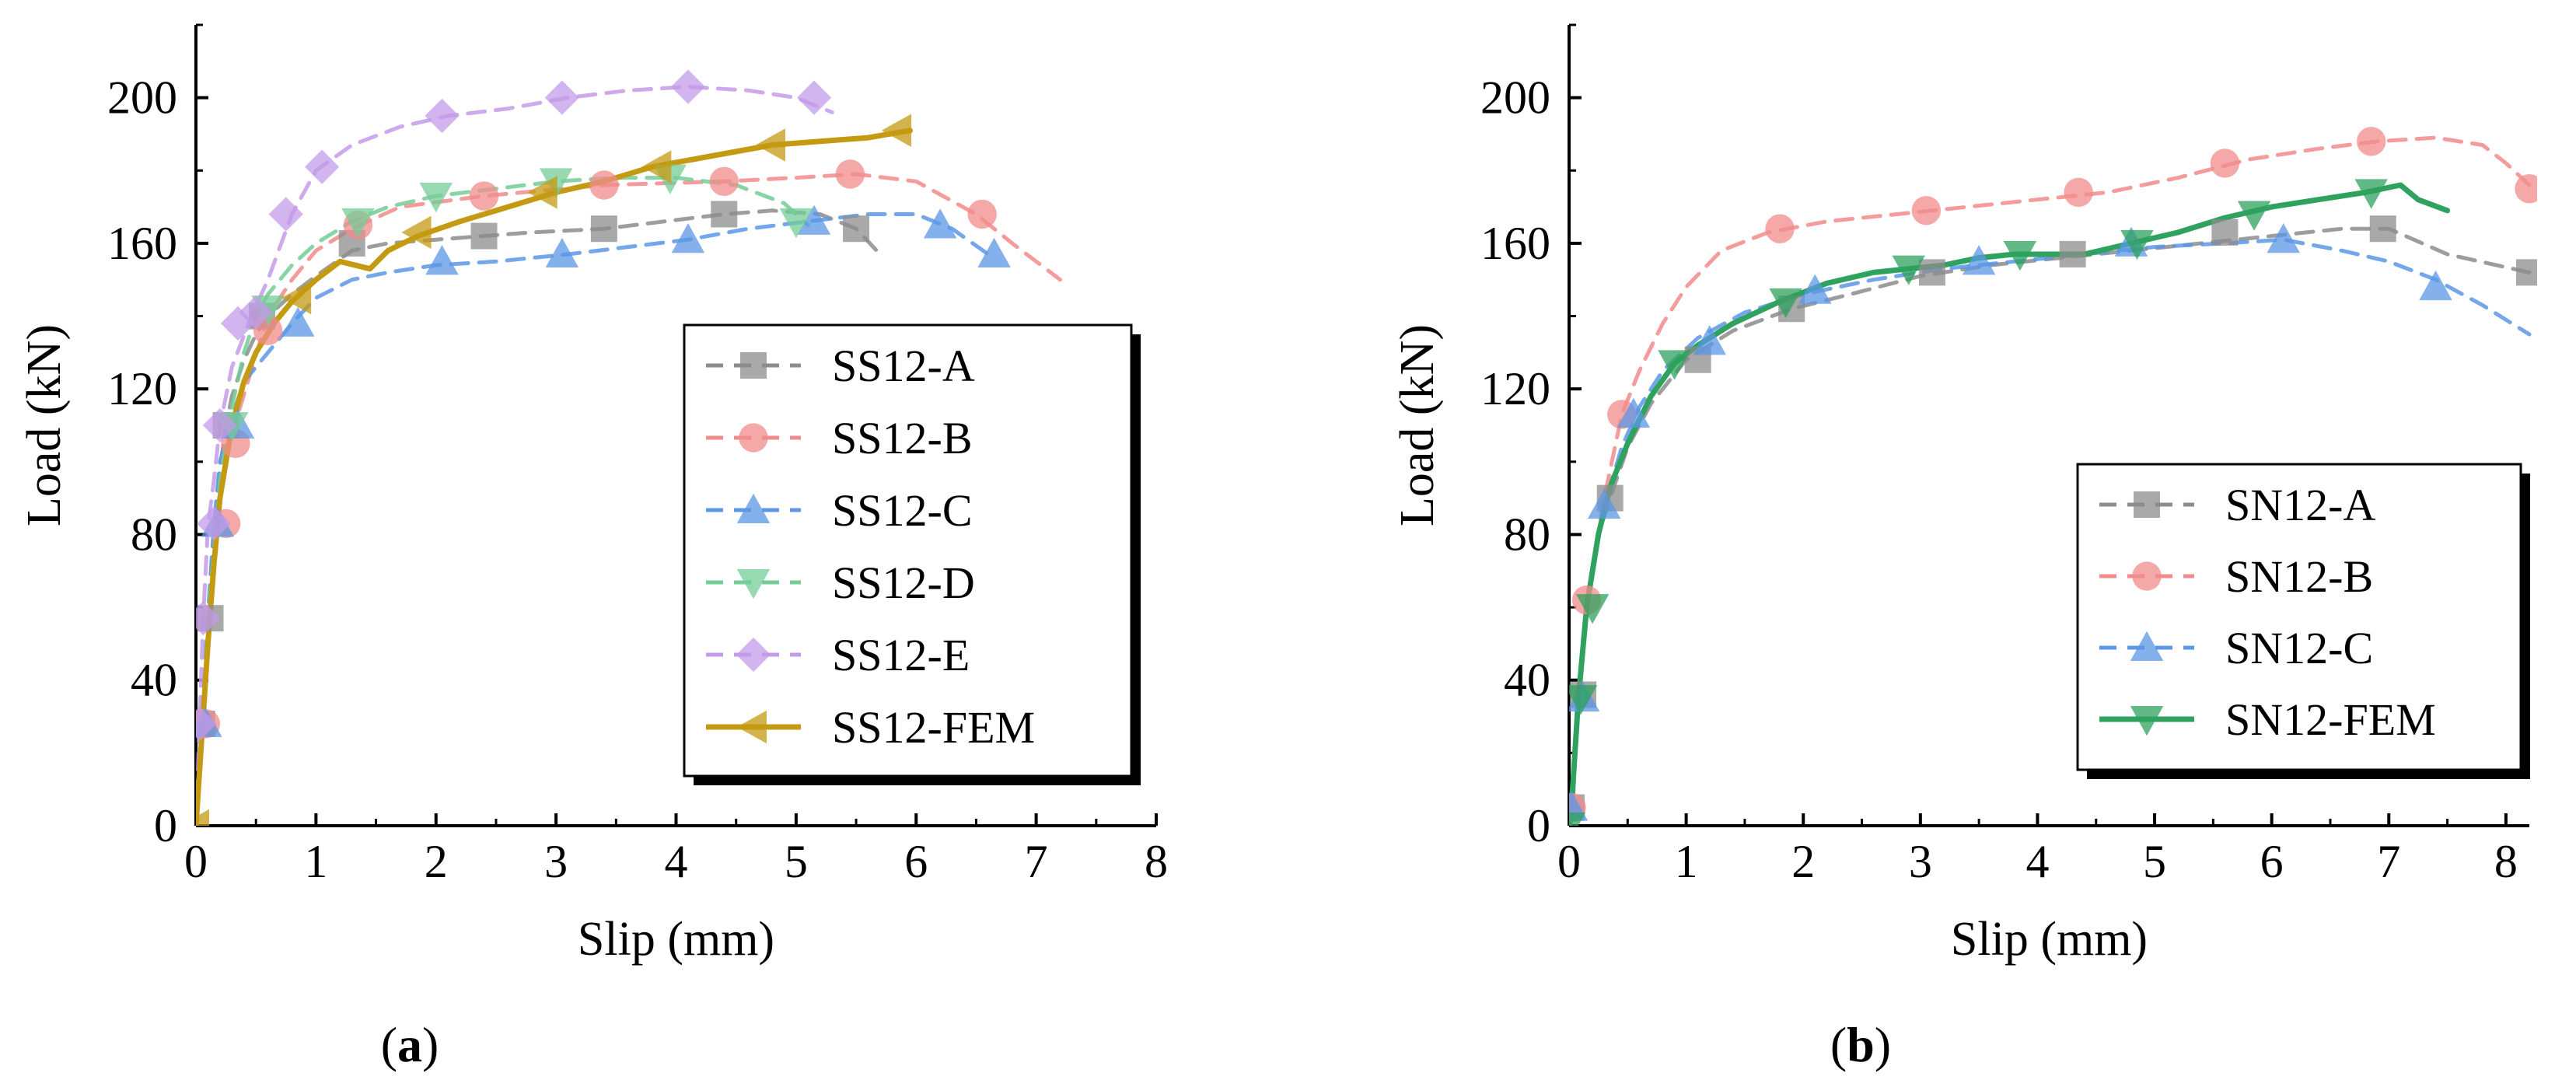  I want to click on legend-marker-sn12-a, so click(2147, 504).